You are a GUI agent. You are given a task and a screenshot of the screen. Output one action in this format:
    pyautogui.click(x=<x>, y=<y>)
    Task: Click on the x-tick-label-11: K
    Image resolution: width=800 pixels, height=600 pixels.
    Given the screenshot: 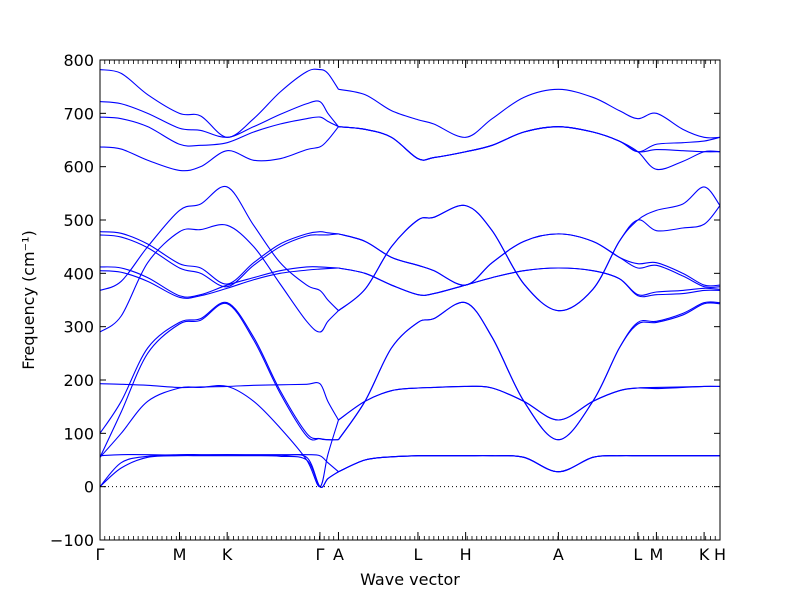 What is the action you would take?
    pyautogui.click(x=704, y=554)
    